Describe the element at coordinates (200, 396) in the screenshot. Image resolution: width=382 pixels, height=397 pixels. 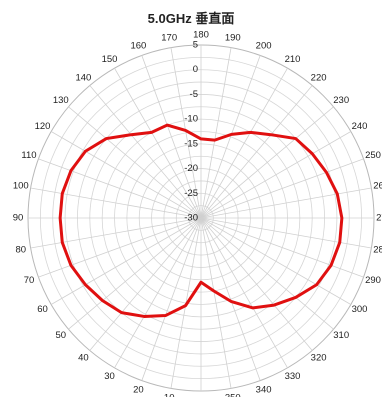
I see `angle-tick-label: 0` at that location.